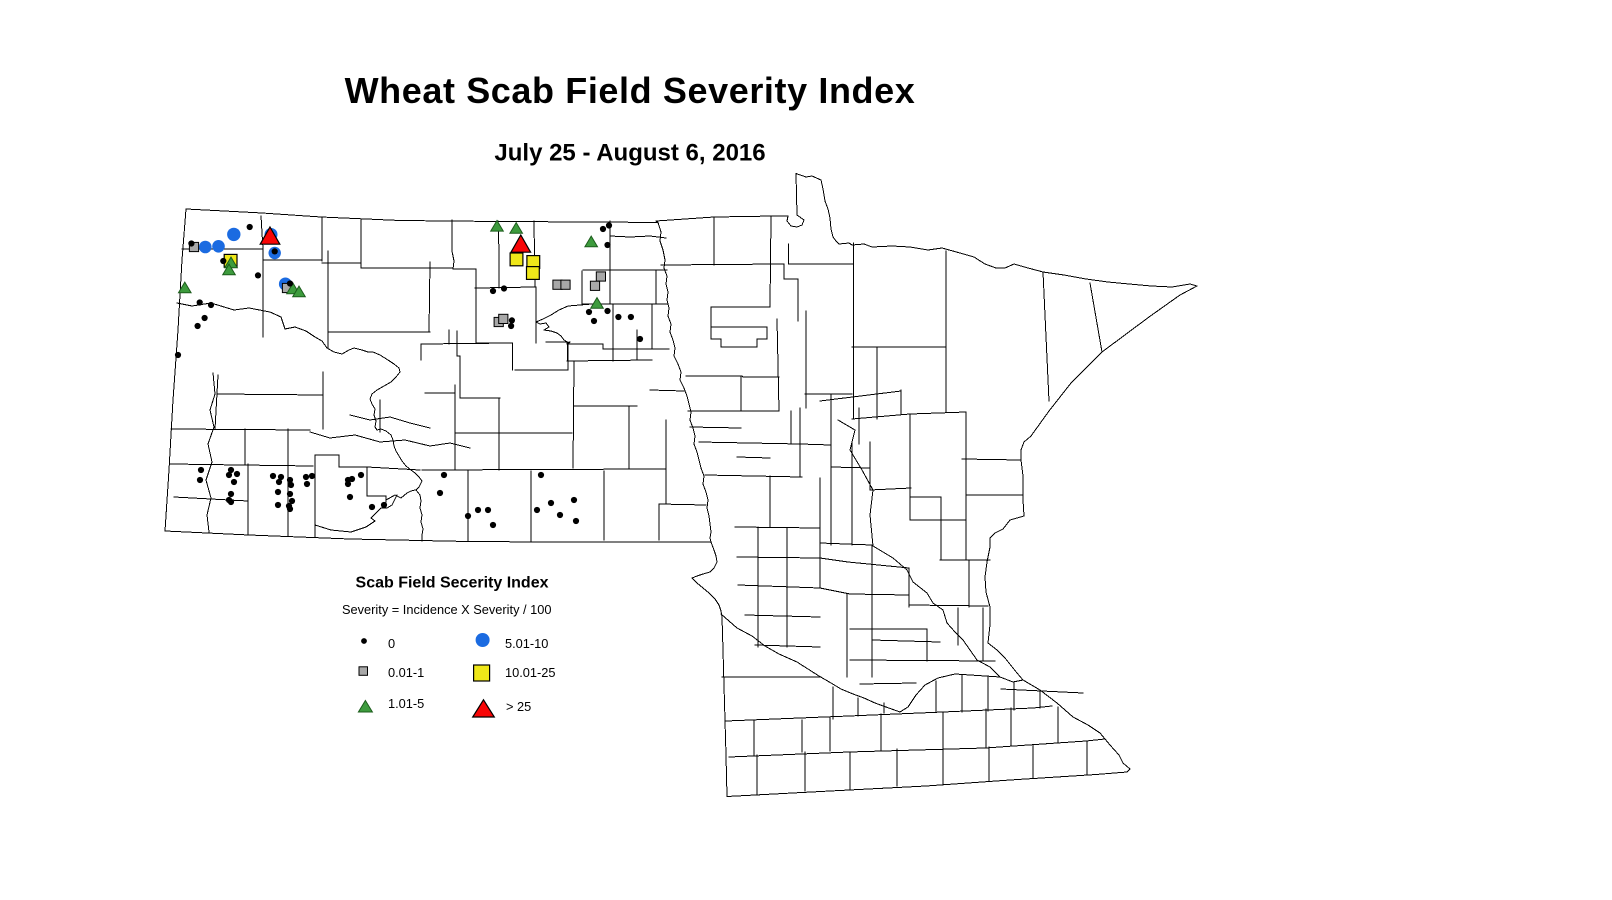  Describe the element at coordinates (406, 703) in the screenshot. I see `svg-text: 1.01-5` at that location.